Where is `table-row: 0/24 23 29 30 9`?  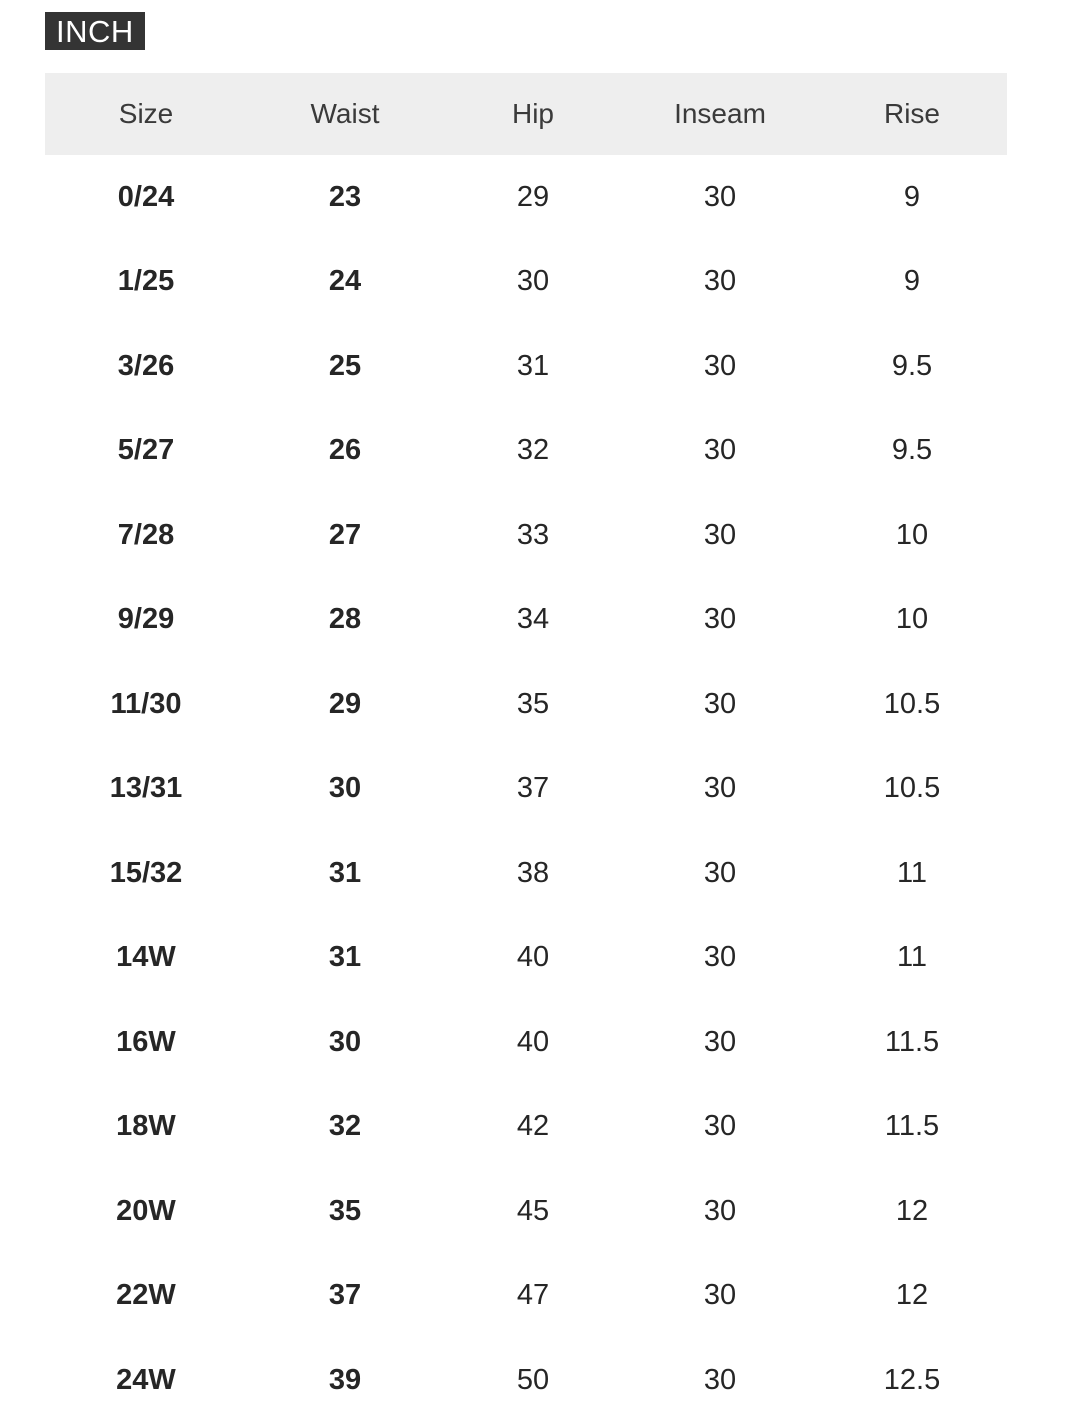 table-row: 0/24 23 29 30 9 is located at coordinates (526, 197).